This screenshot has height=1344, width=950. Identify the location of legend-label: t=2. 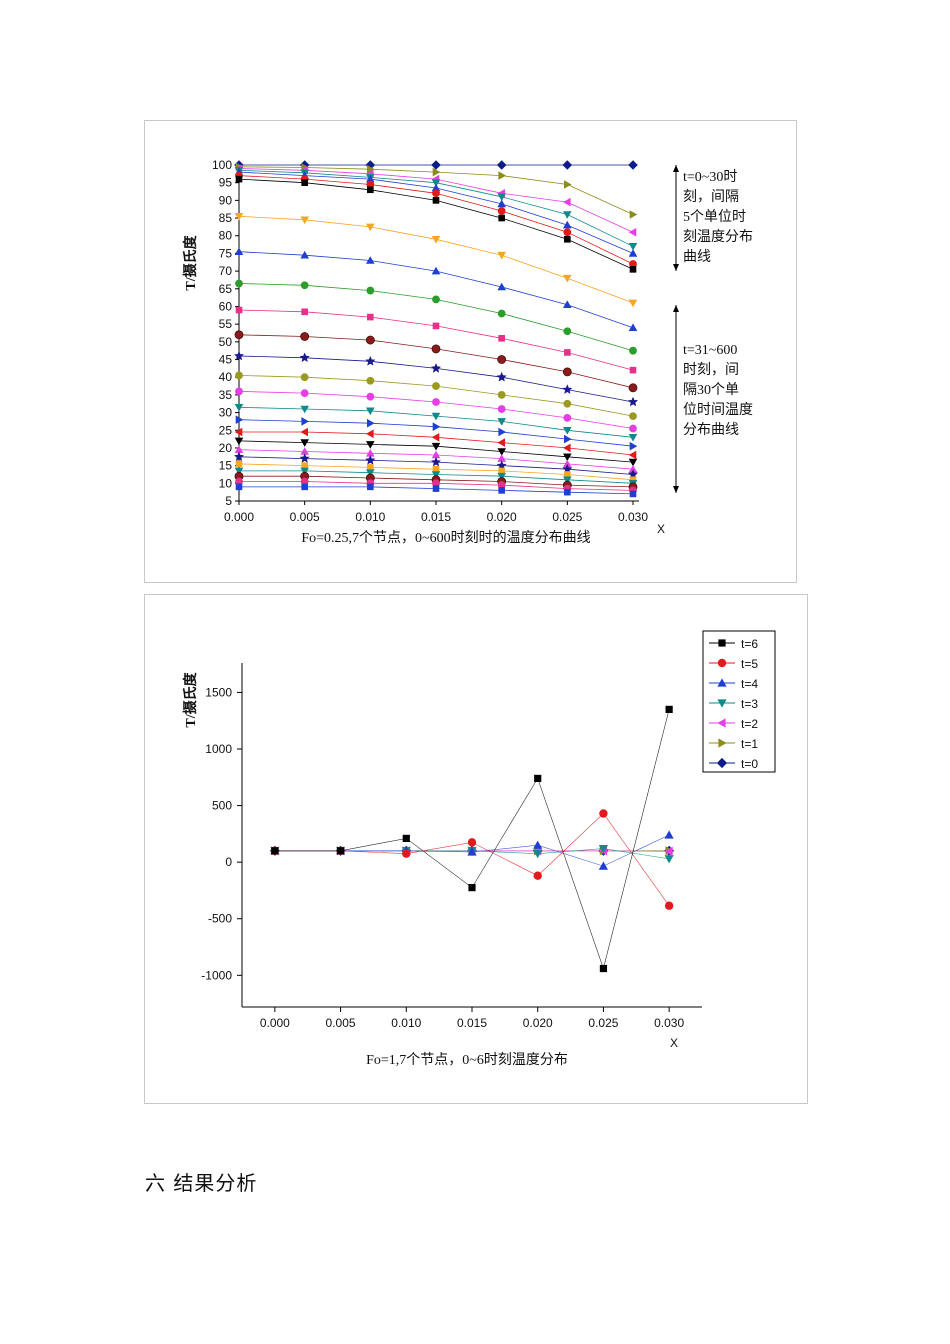
(749, 724).